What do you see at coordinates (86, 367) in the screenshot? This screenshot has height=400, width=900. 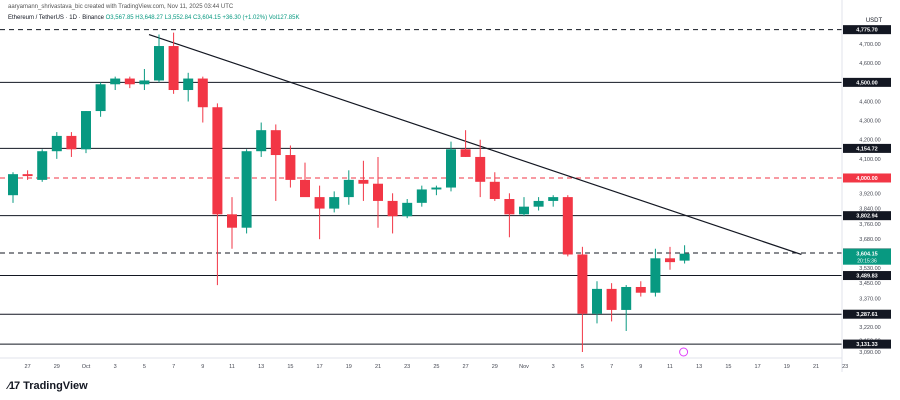 I see `date-tick-label: Oct` at bounding box center [86, 367].